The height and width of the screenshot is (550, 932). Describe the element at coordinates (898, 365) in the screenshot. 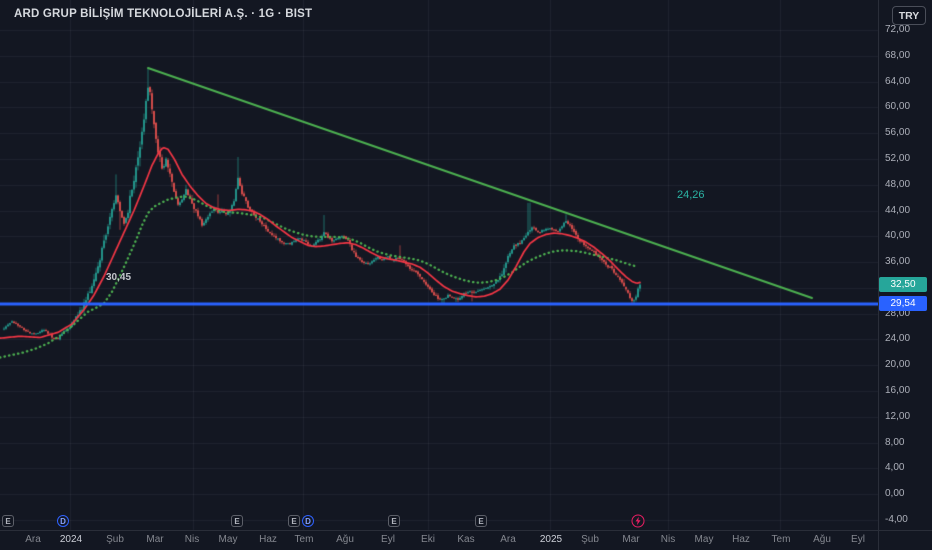

I see `price-tick: 20,00` at that location.